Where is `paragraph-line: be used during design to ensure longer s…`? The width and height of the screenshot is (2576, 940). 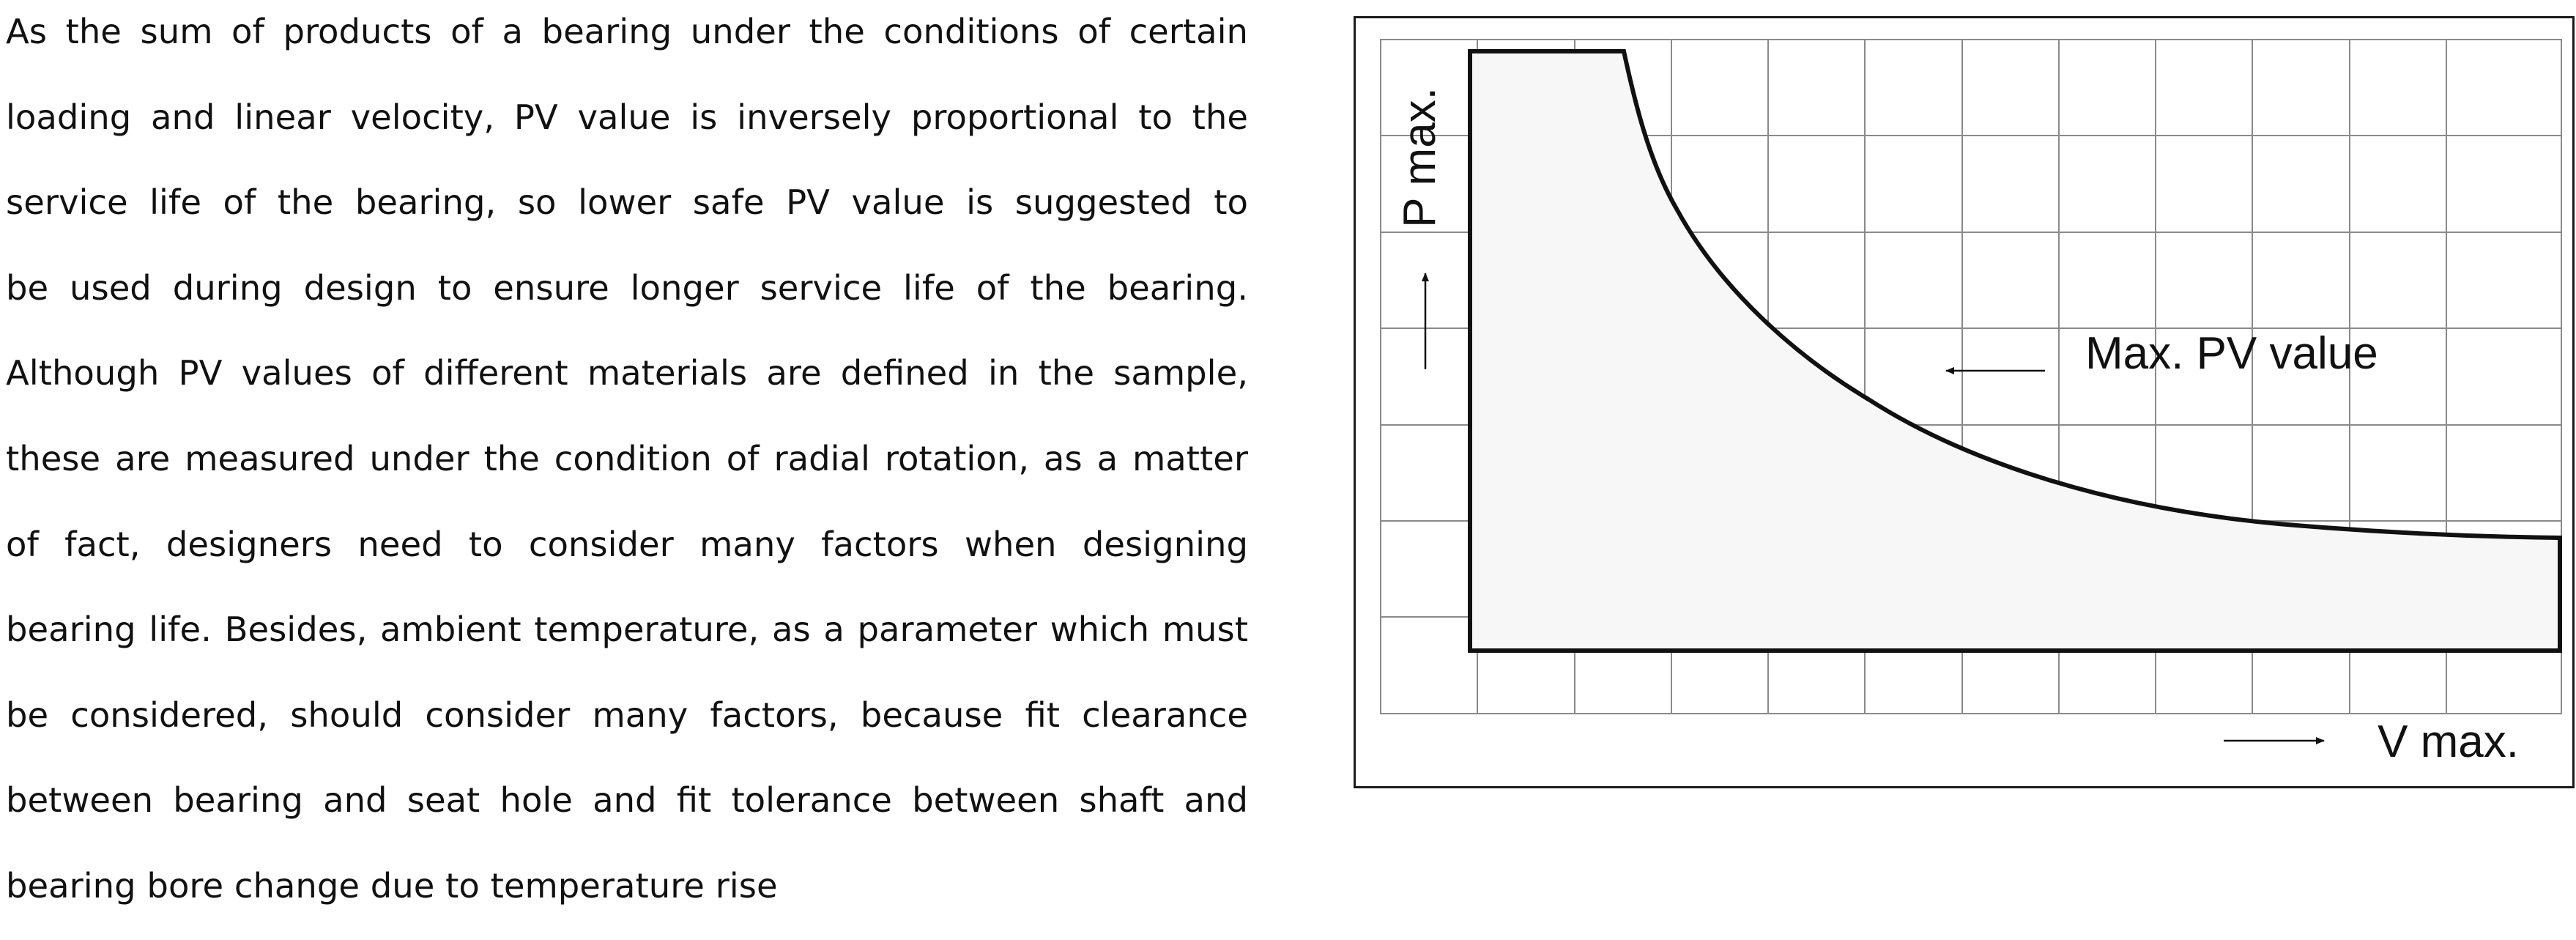
paragraph-line: be used during design to ensure longer s… is located at coordinates (627, 288).